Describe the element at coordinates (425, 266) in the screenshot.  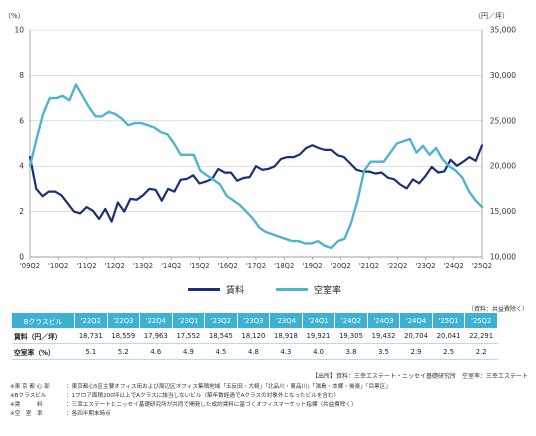
I see `x-tick-label: '23Q2` at that location.